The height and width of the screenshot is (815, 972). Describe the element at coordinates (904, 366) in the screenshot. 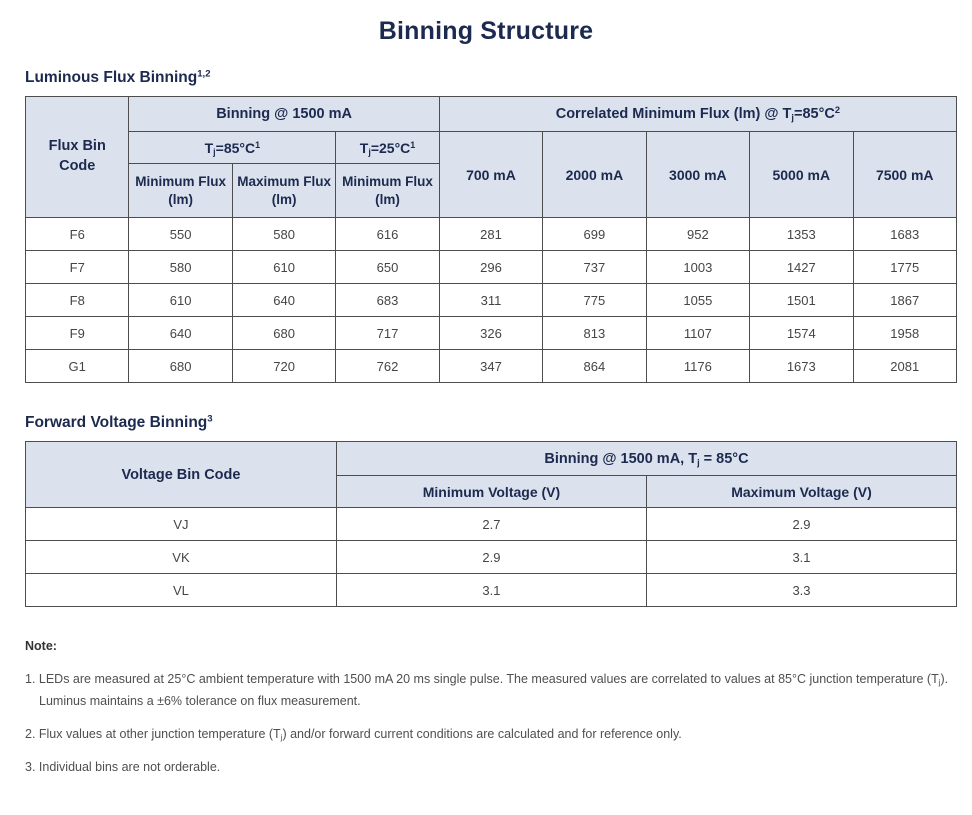

I see `value-cell: 2081` at that location.